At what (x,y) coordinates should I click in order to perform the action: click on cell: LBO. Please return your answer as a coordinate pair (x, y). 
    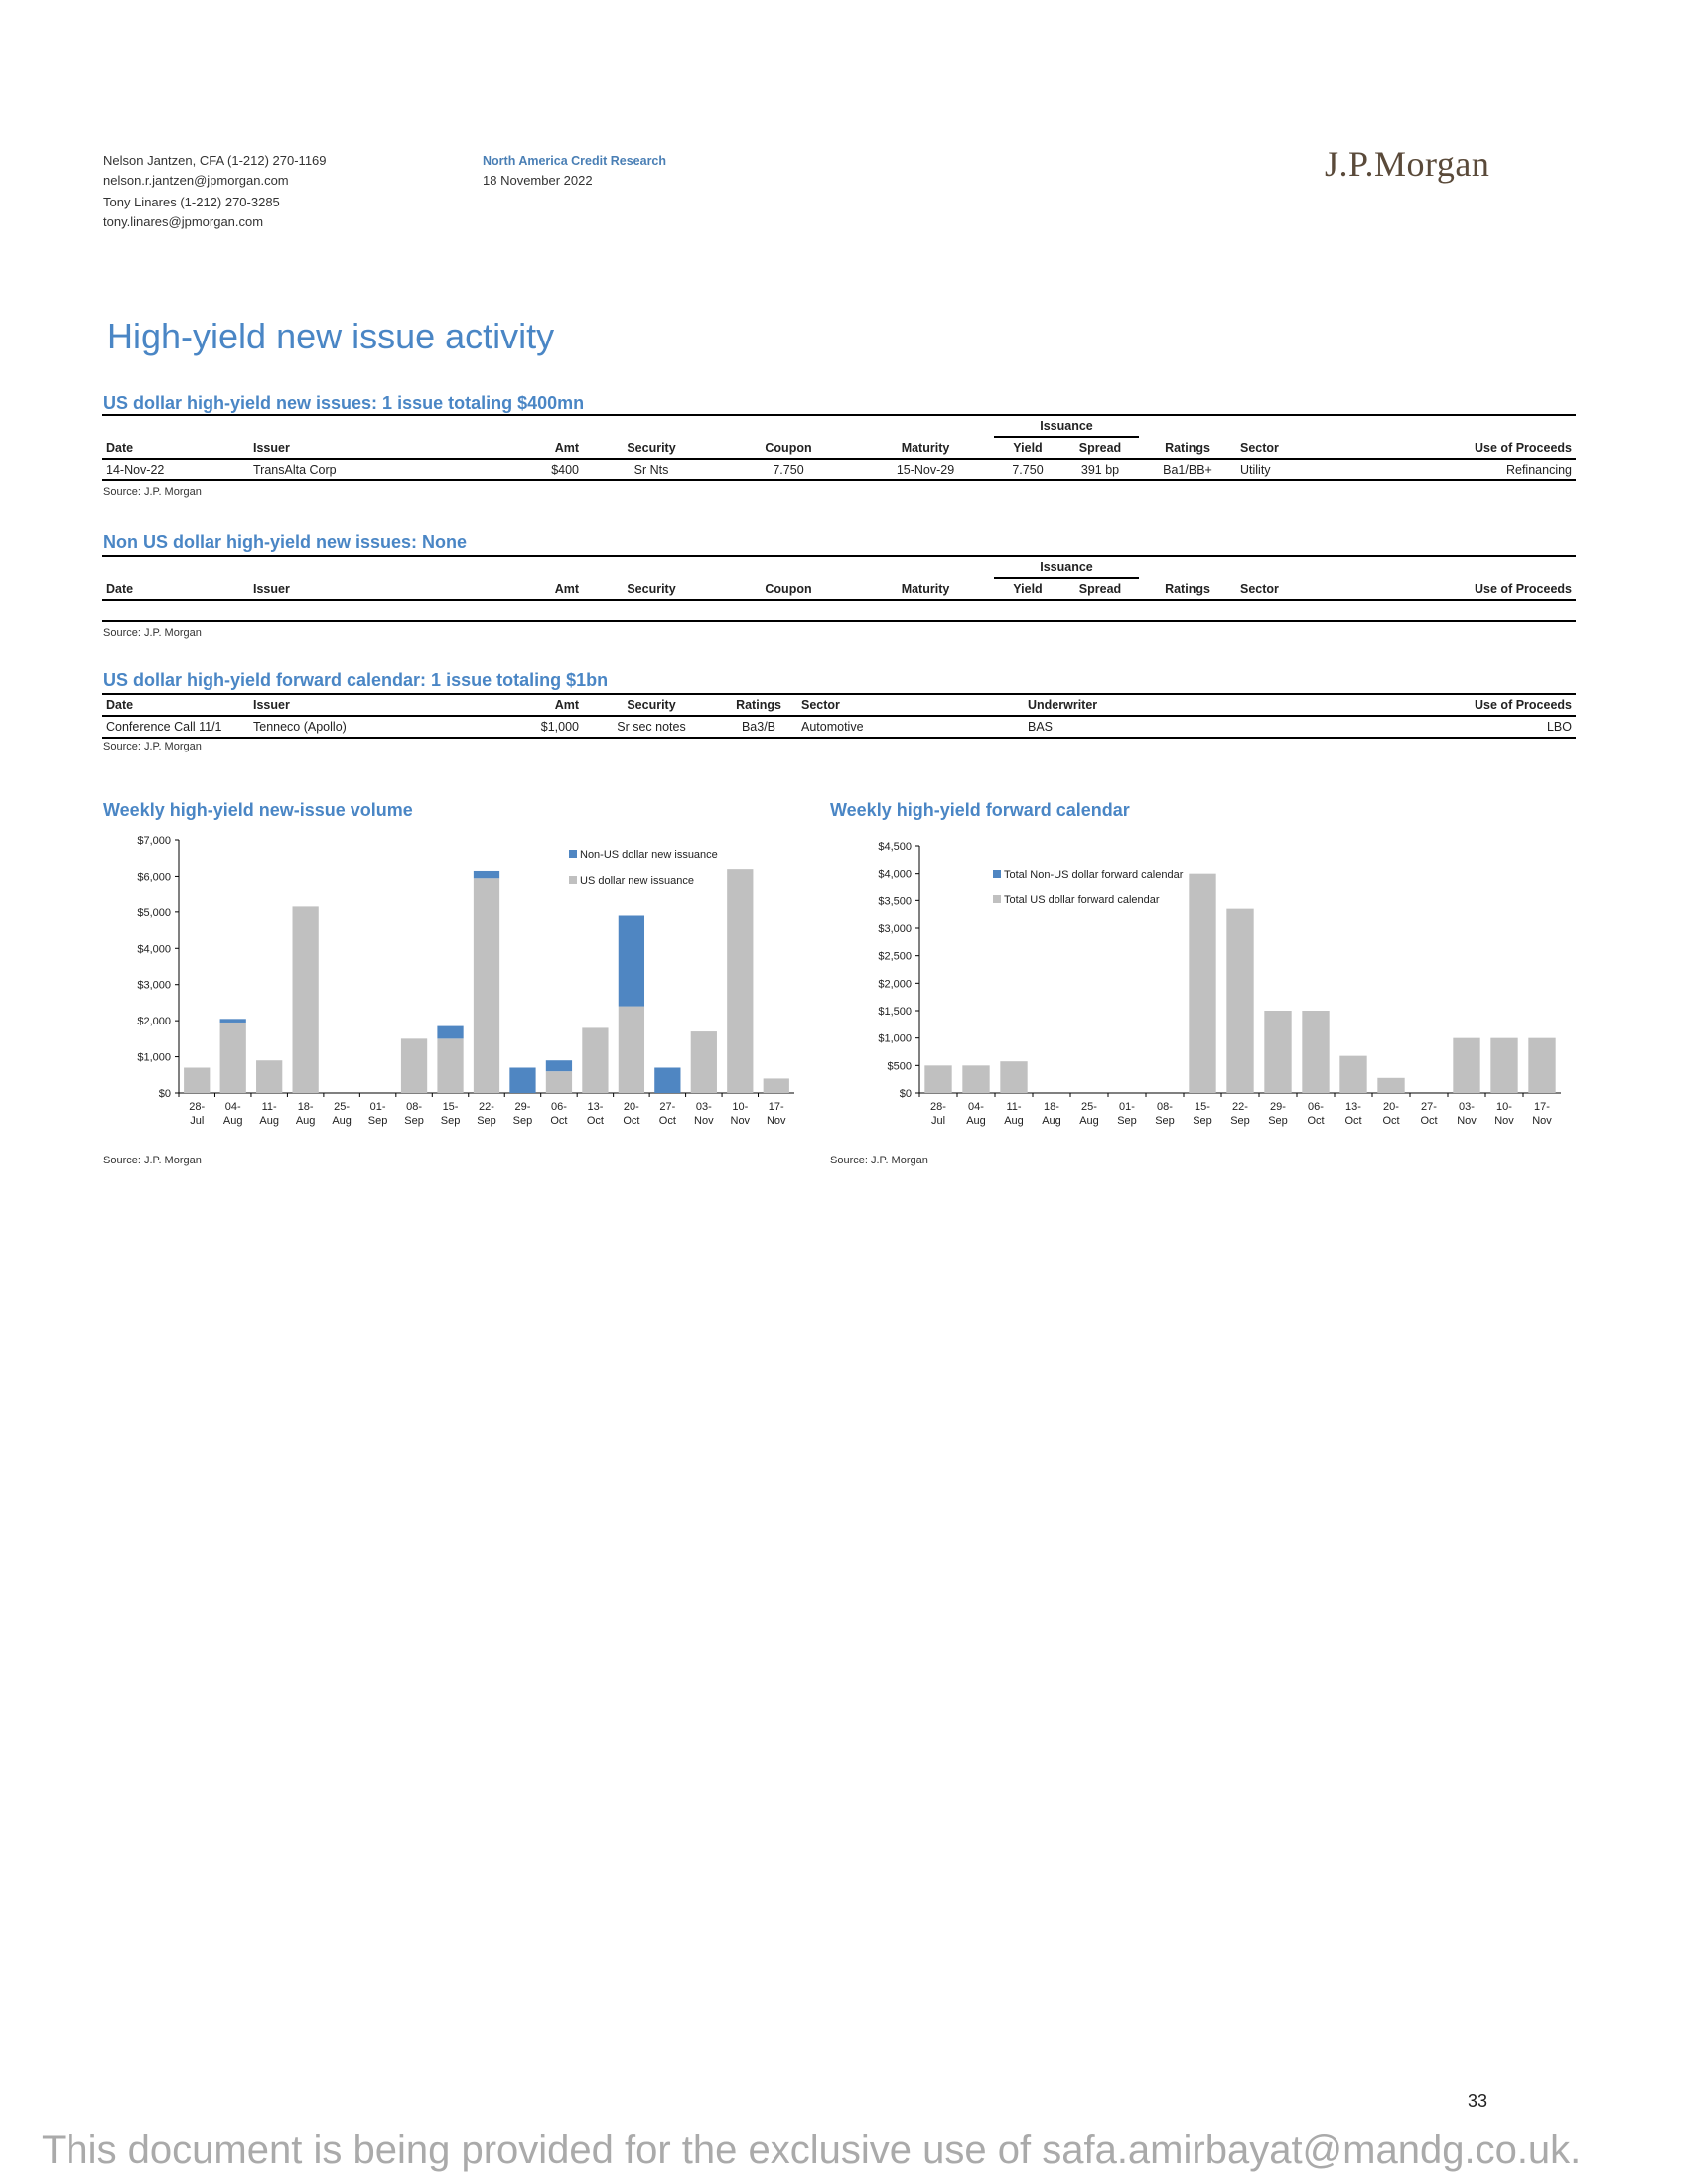
    Looking at the image, I should click on (1559, 727).